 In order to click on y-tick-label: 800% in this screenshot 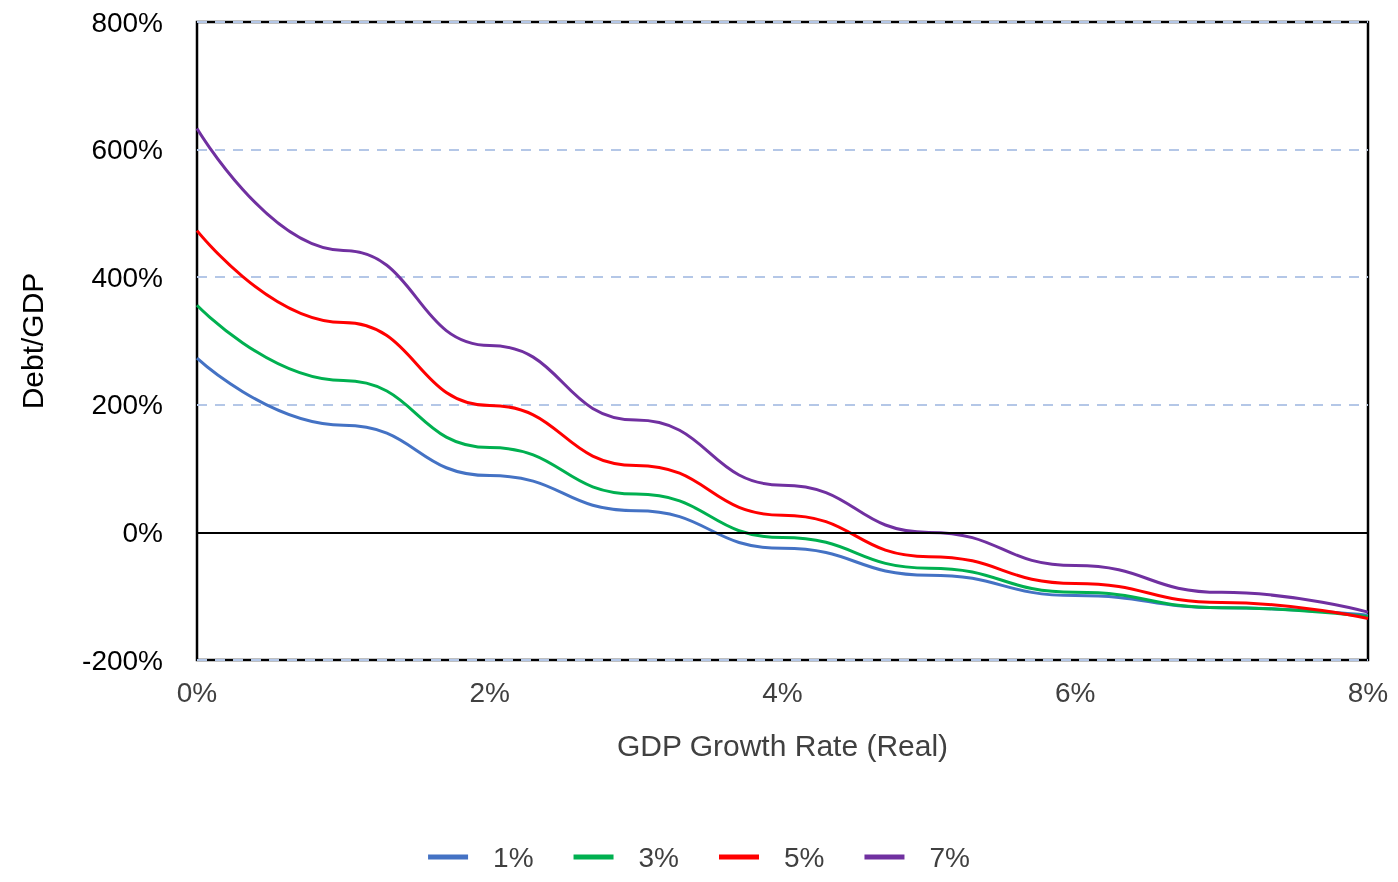, I will do `click(127, 22)`.